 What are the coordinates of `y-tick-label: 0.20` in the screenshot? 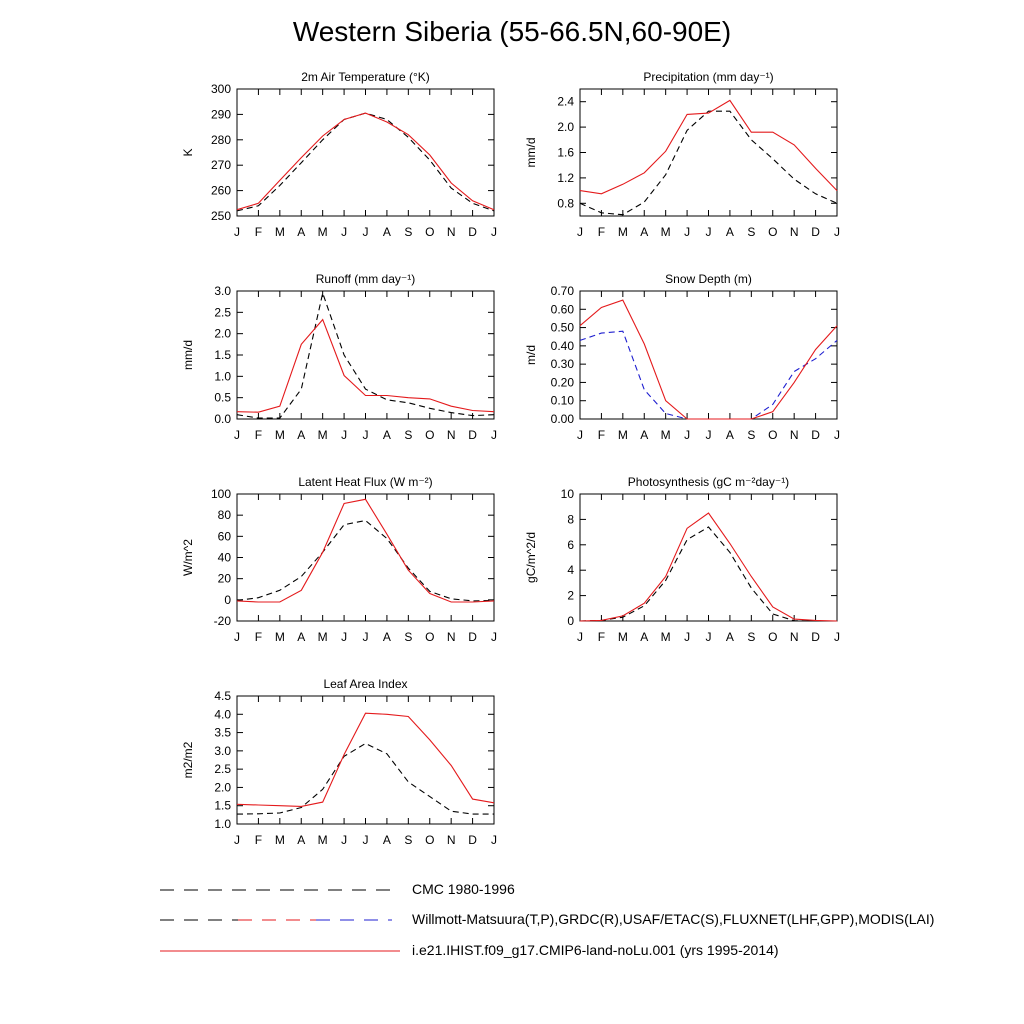 It's located at (563, 382).